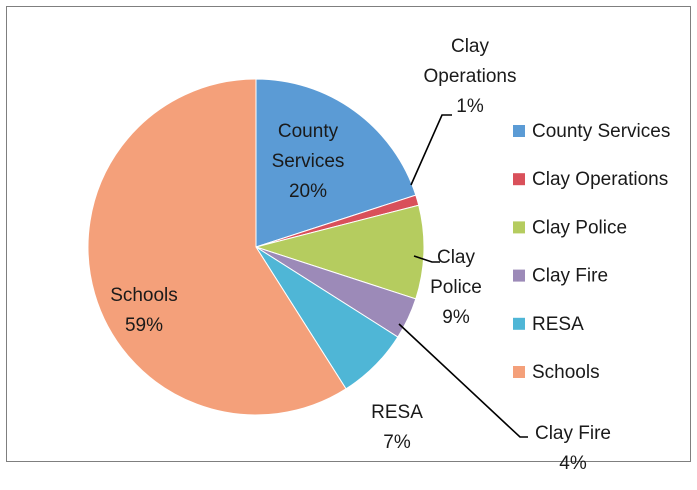 This screenshot has height=490, width=697. I want to click on data-label-resa: RESA 7%, so click(397, 427).